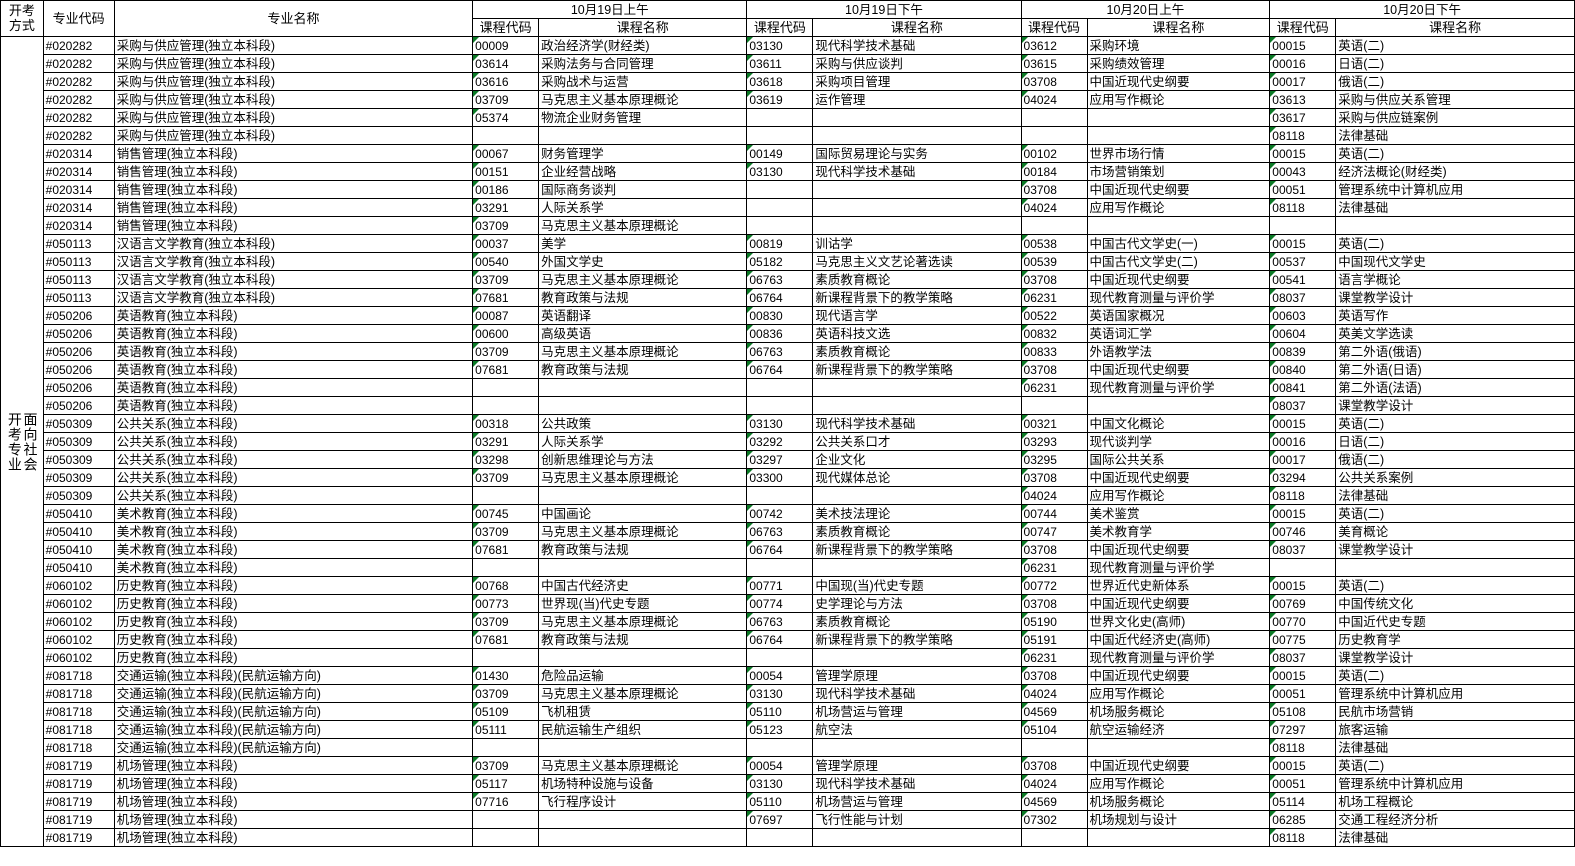  Describe the element at coordinates (1303, 603) in the screenshot. I see `course-code-cell-session-4: 00769` at that location.